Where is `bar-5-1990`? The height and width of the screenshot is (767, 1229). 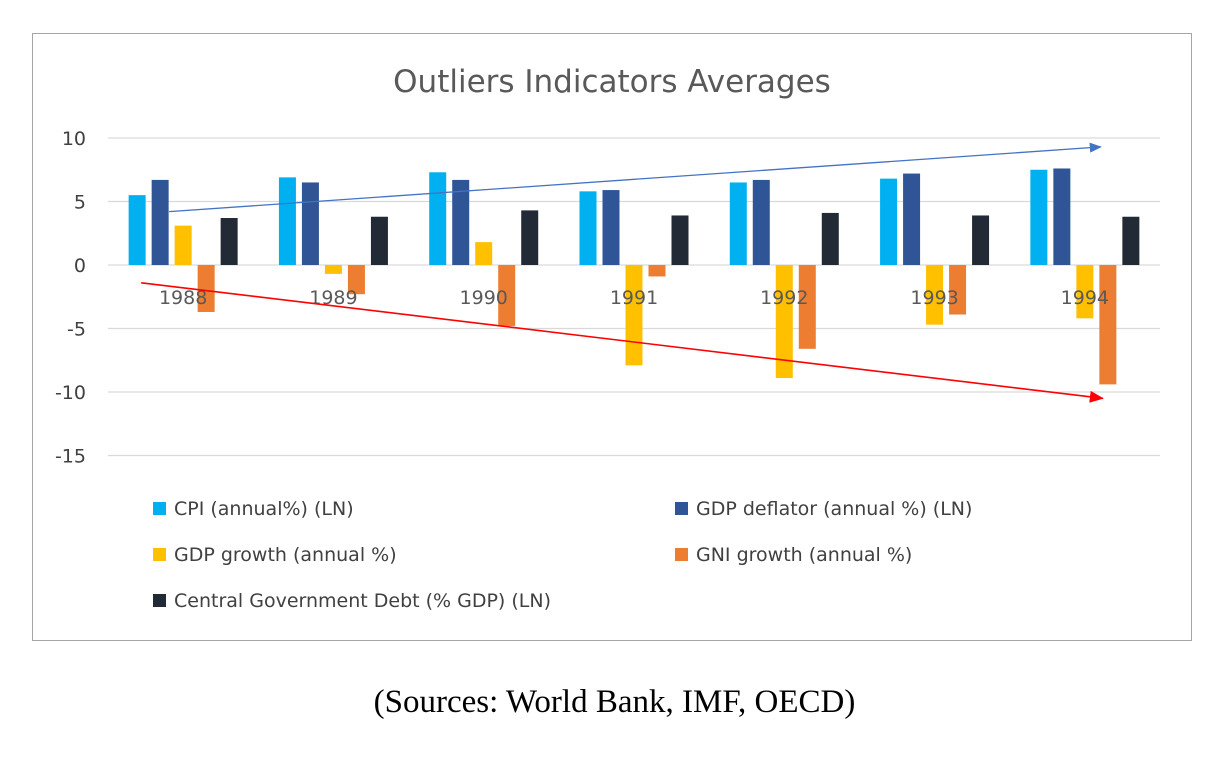
bar-5-1990 is located at coordinates (530, 237).